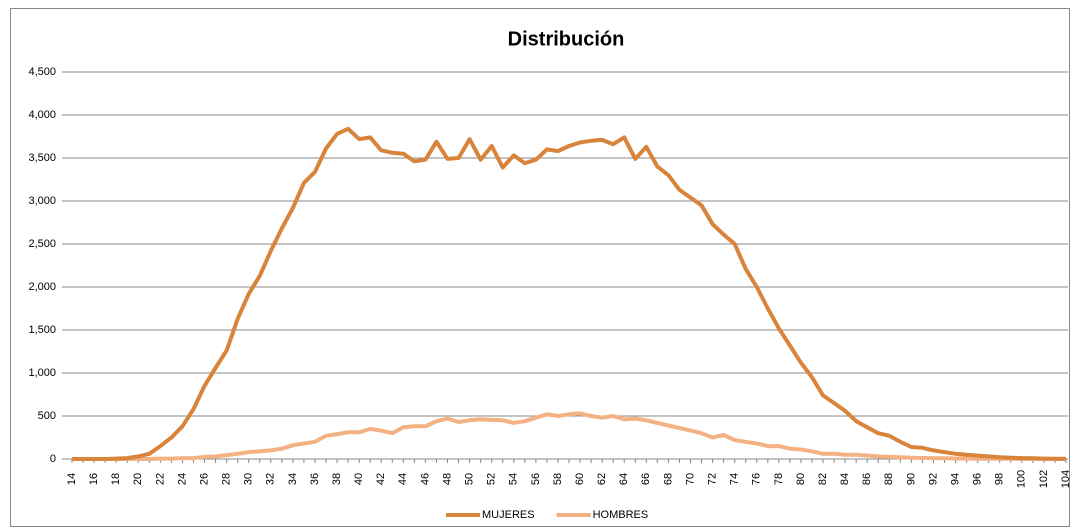  I want to click on x-tick-label: 68, so click(668, 479).